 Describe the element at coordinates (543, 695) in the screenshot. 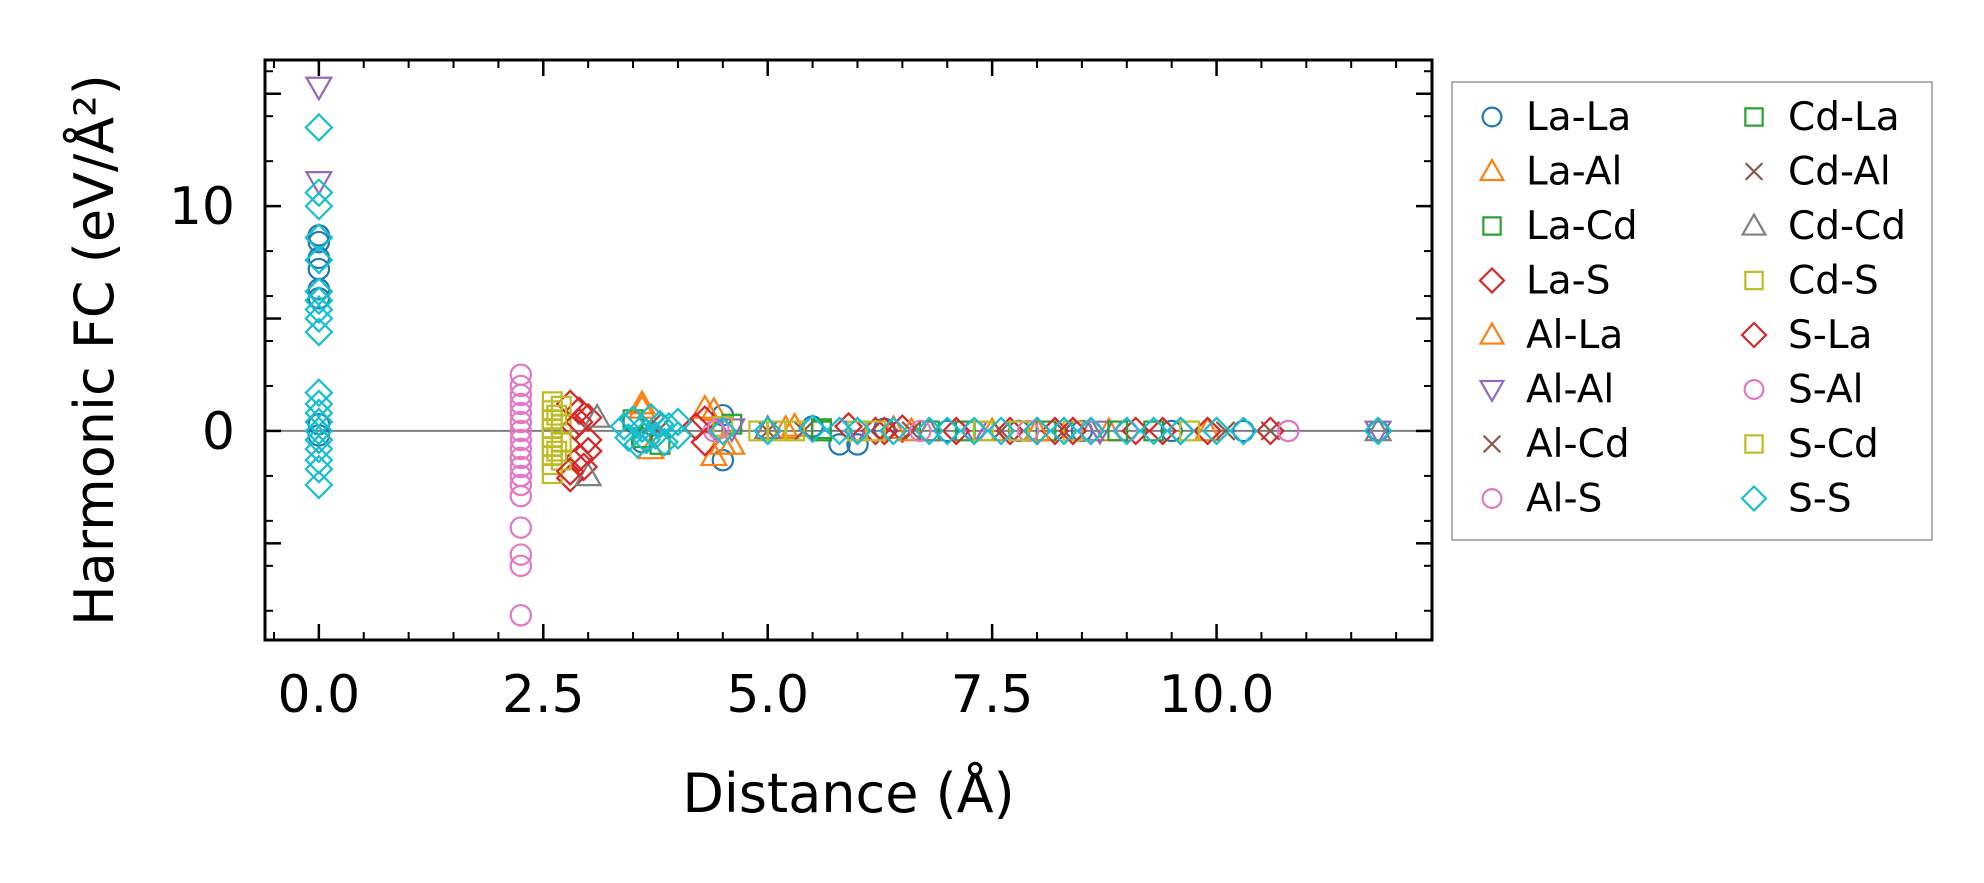

I see `x-tick-label: 2.5` at that location.